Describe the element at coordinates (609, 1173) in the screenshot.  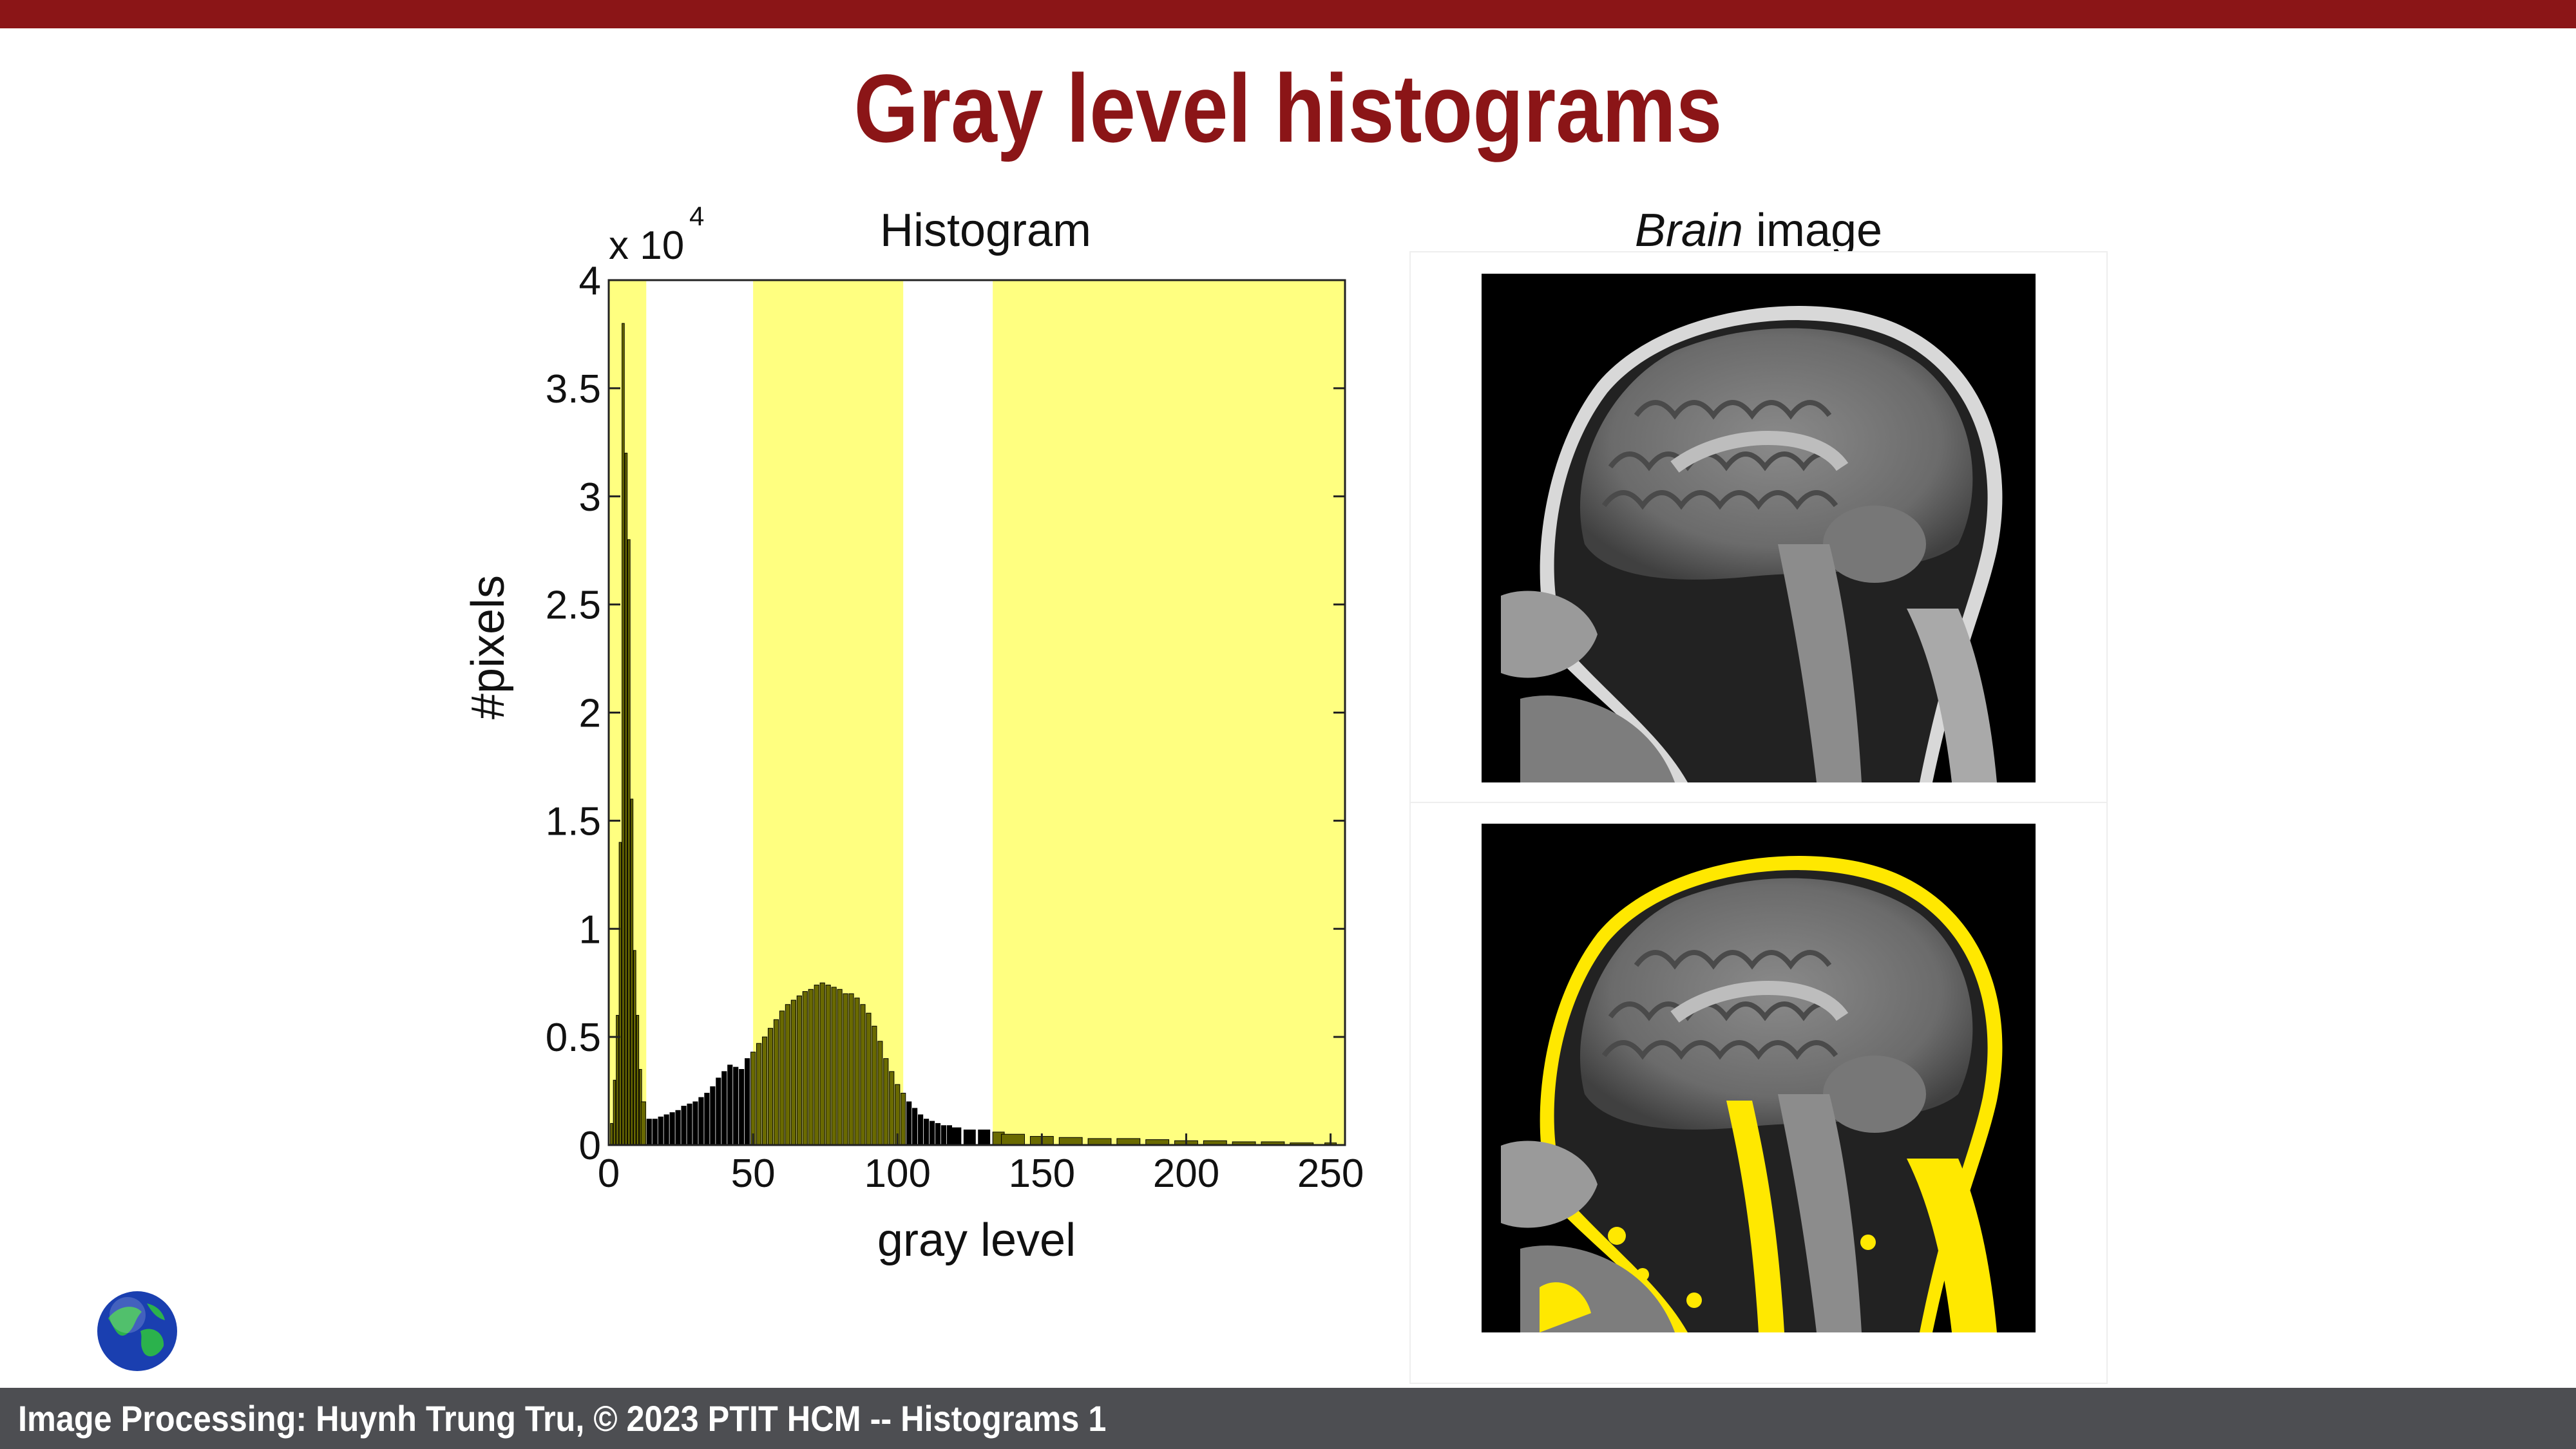
I see `x-tick-label: 0` at that location.